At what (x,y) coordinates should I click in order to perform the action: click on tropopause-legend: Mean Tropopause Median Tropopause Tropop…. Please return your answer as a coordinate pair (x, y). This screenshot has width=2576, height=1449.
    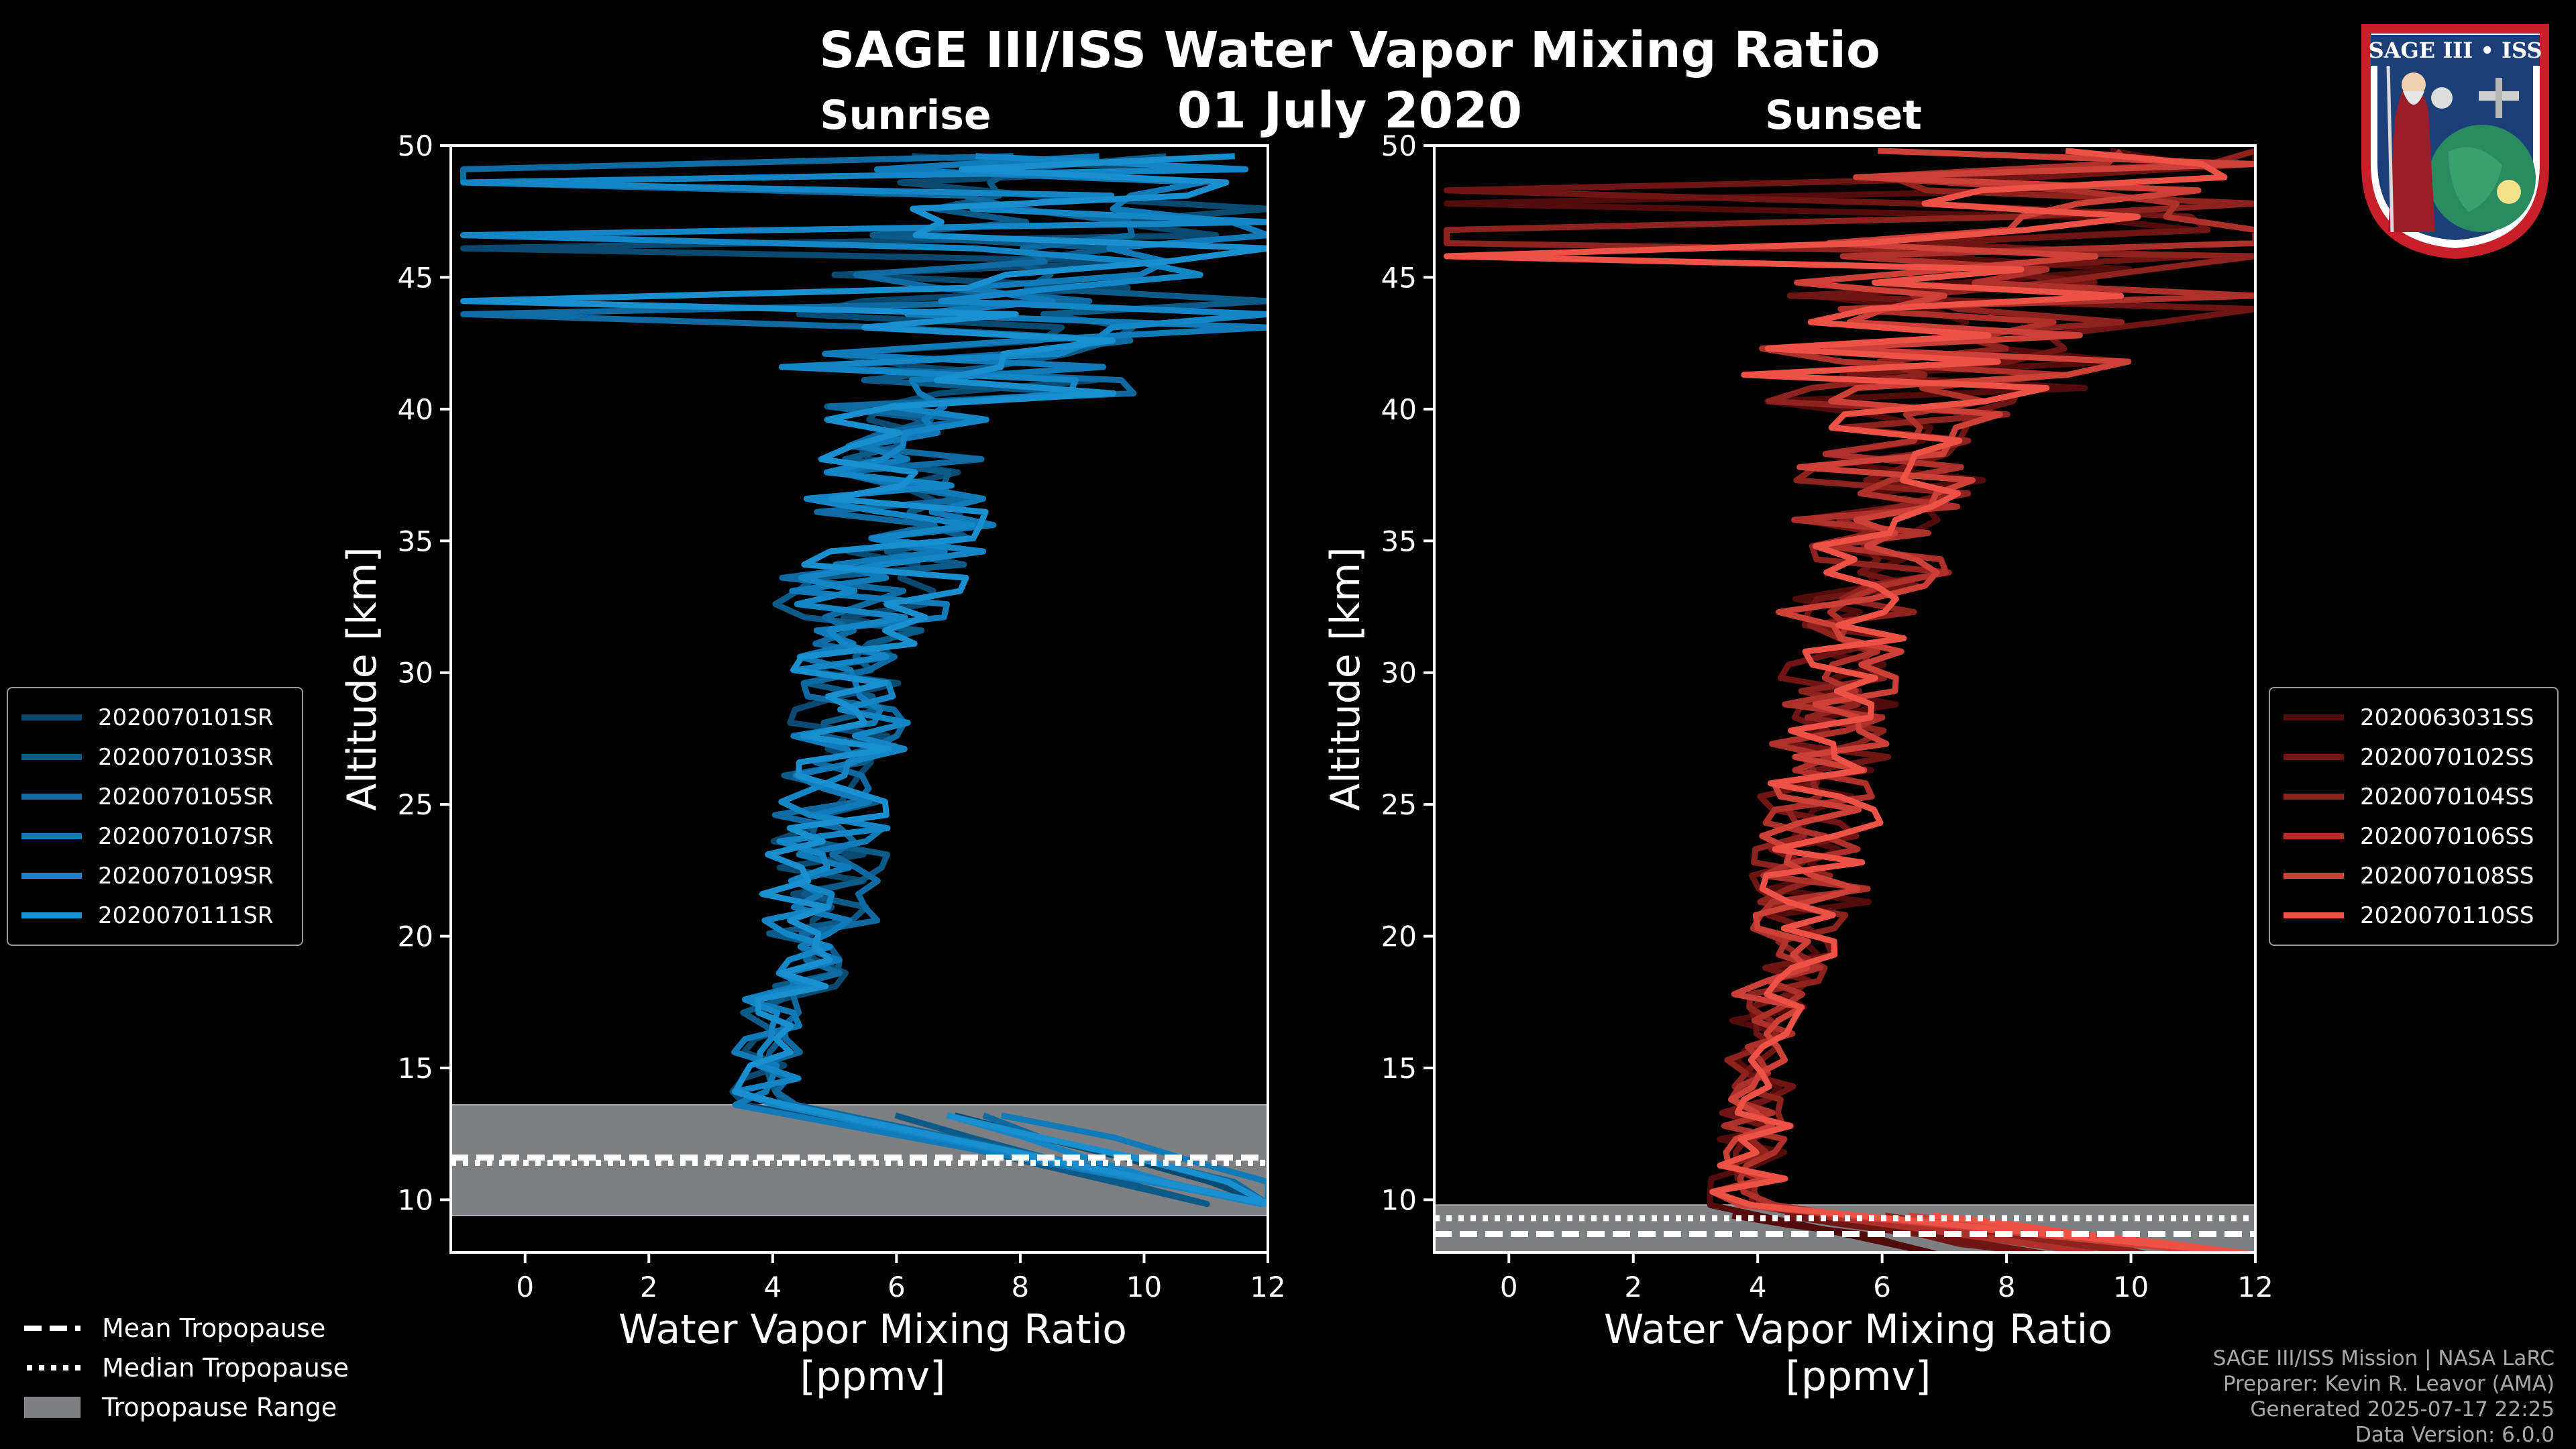
    Looking at the image, I should click on (186, 1367).